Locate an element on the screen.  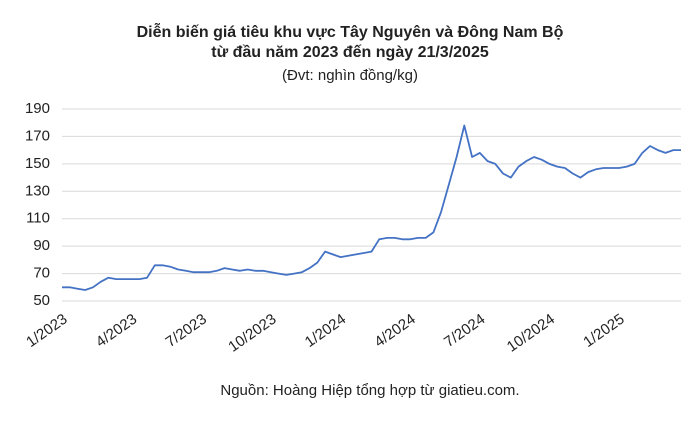
x-tick-label: 10/2023 is located at coordinates (252, 333).